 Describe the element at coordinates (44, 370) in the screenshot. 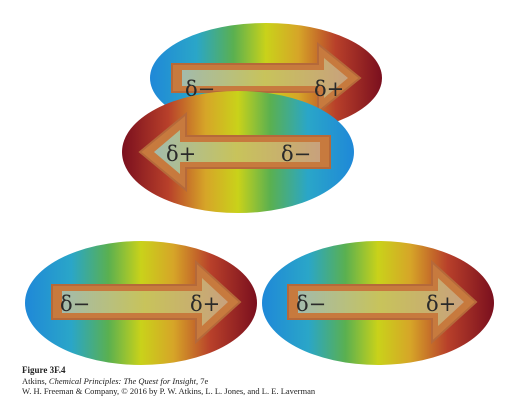

I see `figure-caption-title: Figure 3F.4` at that location.